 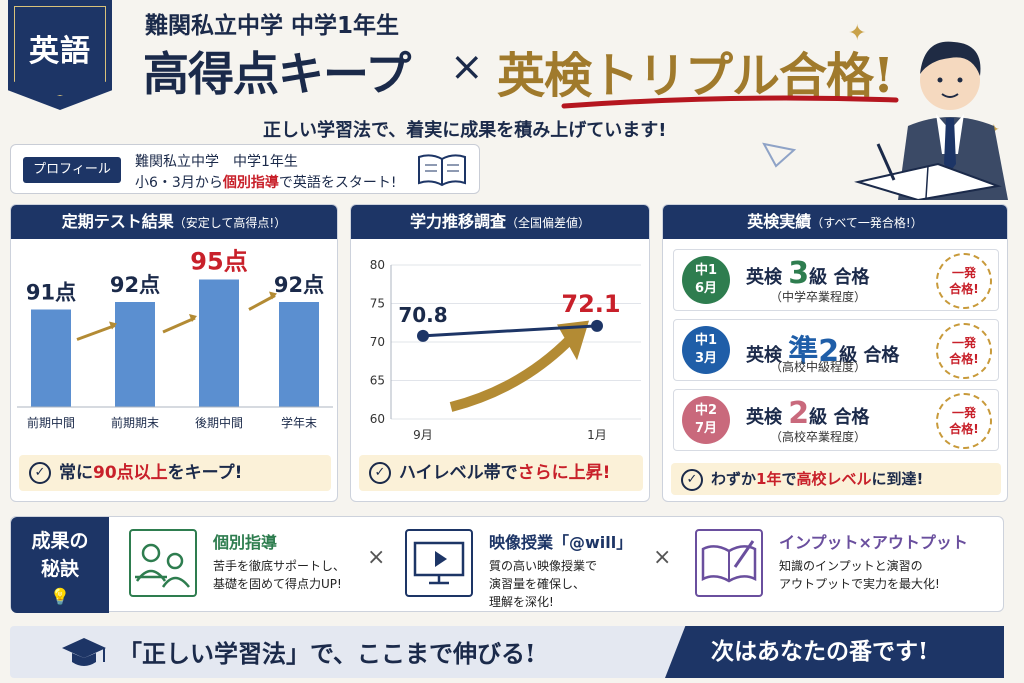 What do you see at coordinates (377, 419) in the screenshot?
I see `y-tick-label: 60` at bounding box center [377, 419].